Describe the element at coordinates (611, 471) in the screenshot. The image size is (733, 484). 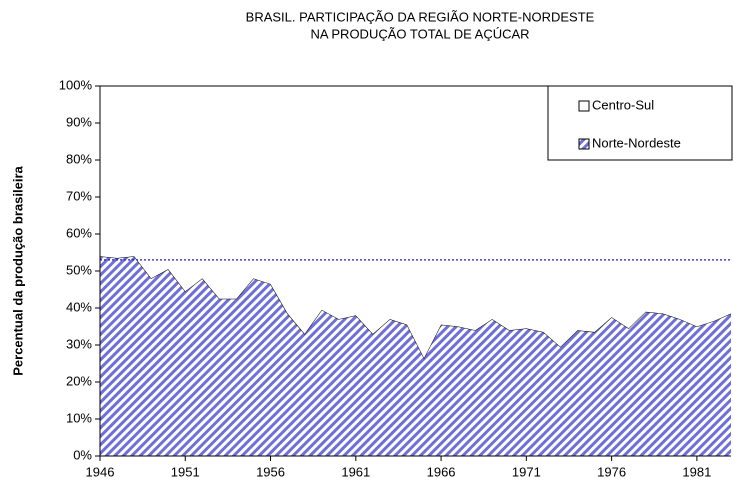
I see `x-tick-label: 1976` at that location.